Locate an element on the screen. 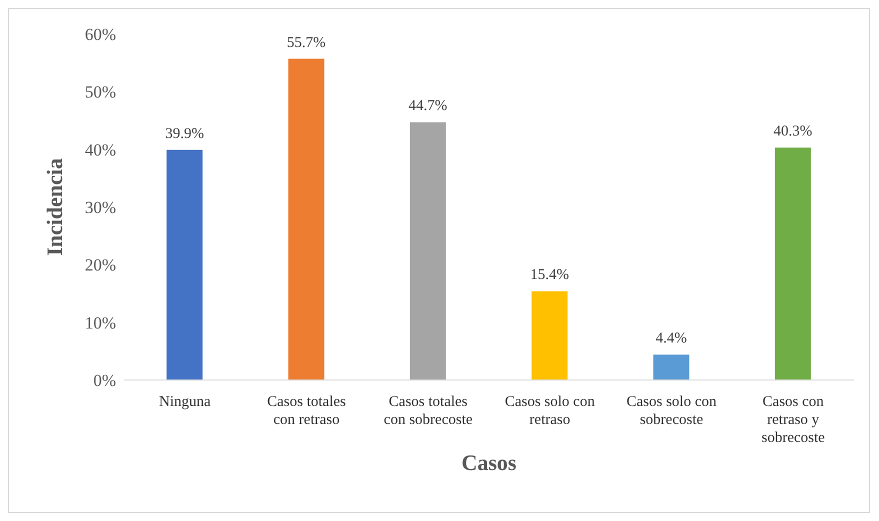  y-tick-label: 40% is located at coordinates (100, 150).